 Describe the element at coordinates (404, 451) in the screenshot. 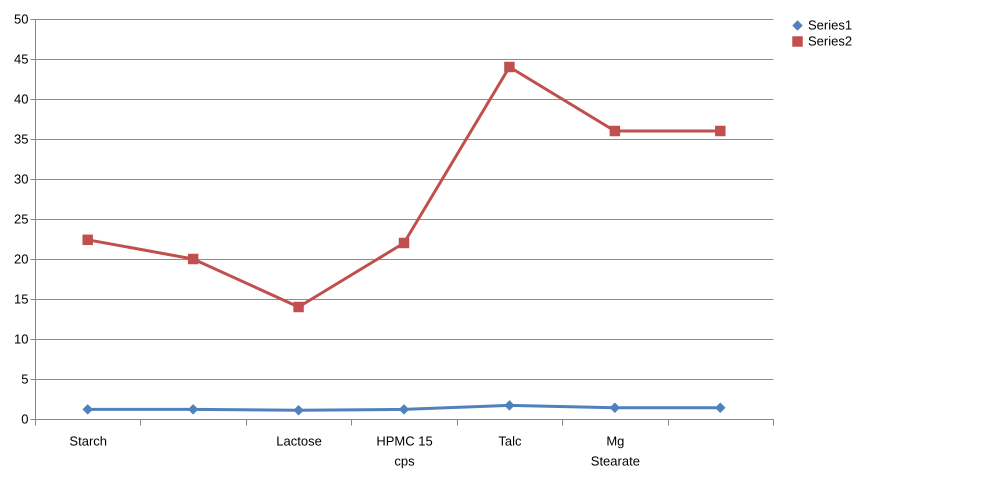

I see `x-tick-label: HPMC 15 cps` at that location.